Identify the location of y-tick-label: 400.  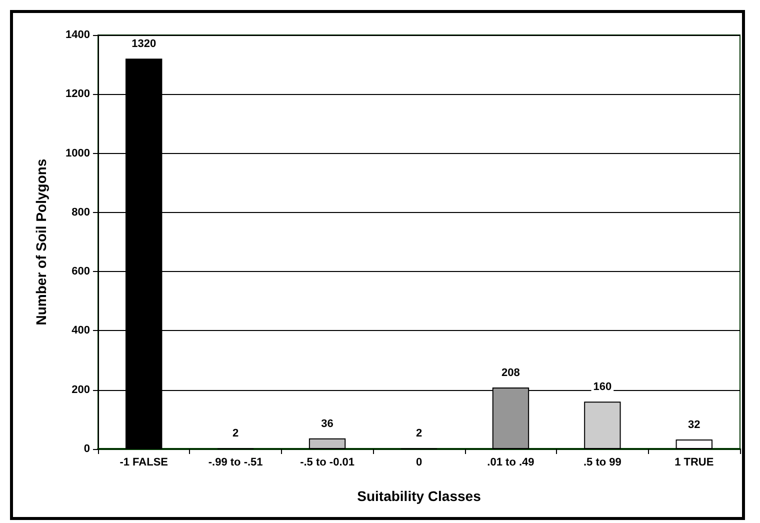
(81, 330).